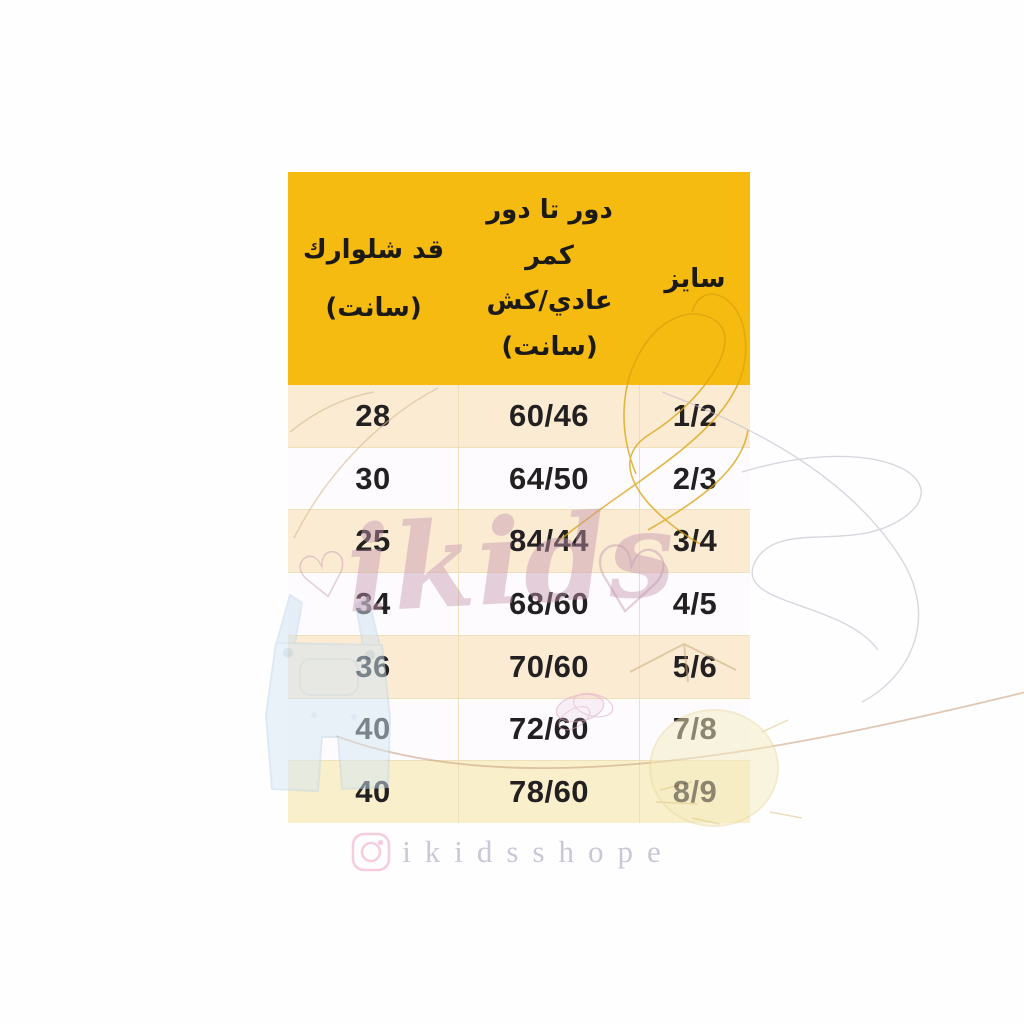 The image size is (1024, 1024). What do you see at coordinates (695, 415) in the screenshot?
I see `cell-size: 1/2` at bounding box center [695, 415].